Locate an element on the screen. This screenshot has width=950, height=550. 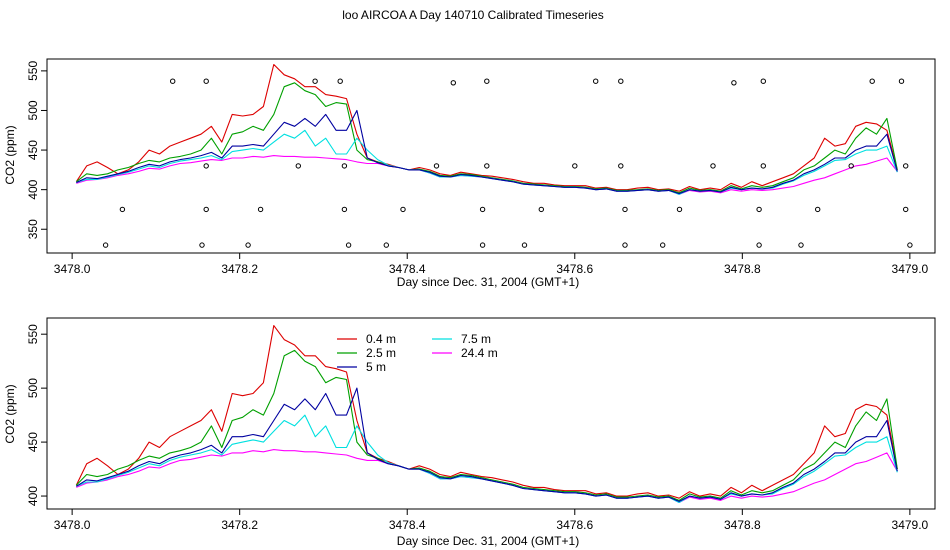
top-y-axis: 350 400 450 500 550 is located at coordinates (36, 150).